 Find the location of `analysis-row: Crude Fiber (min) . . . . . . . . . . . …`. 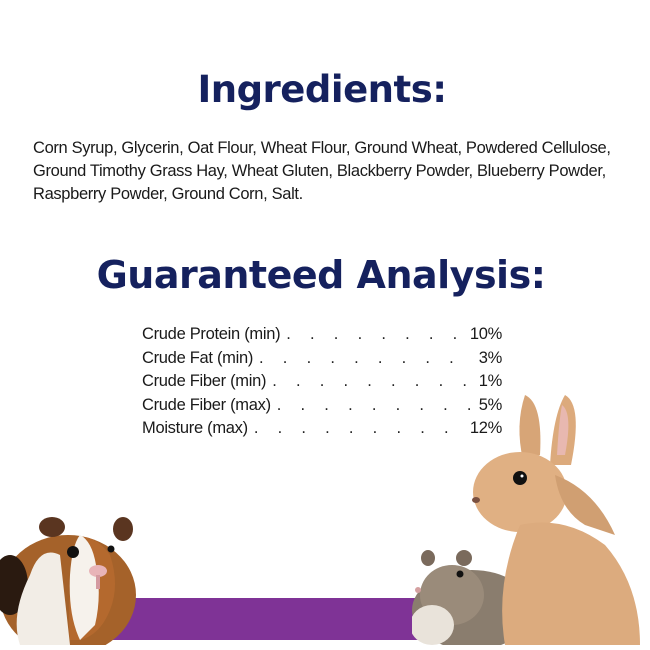

analysis-row: Crude Fiber (min) . . . . . . . . . . . … is located at coordinates (322, 384).